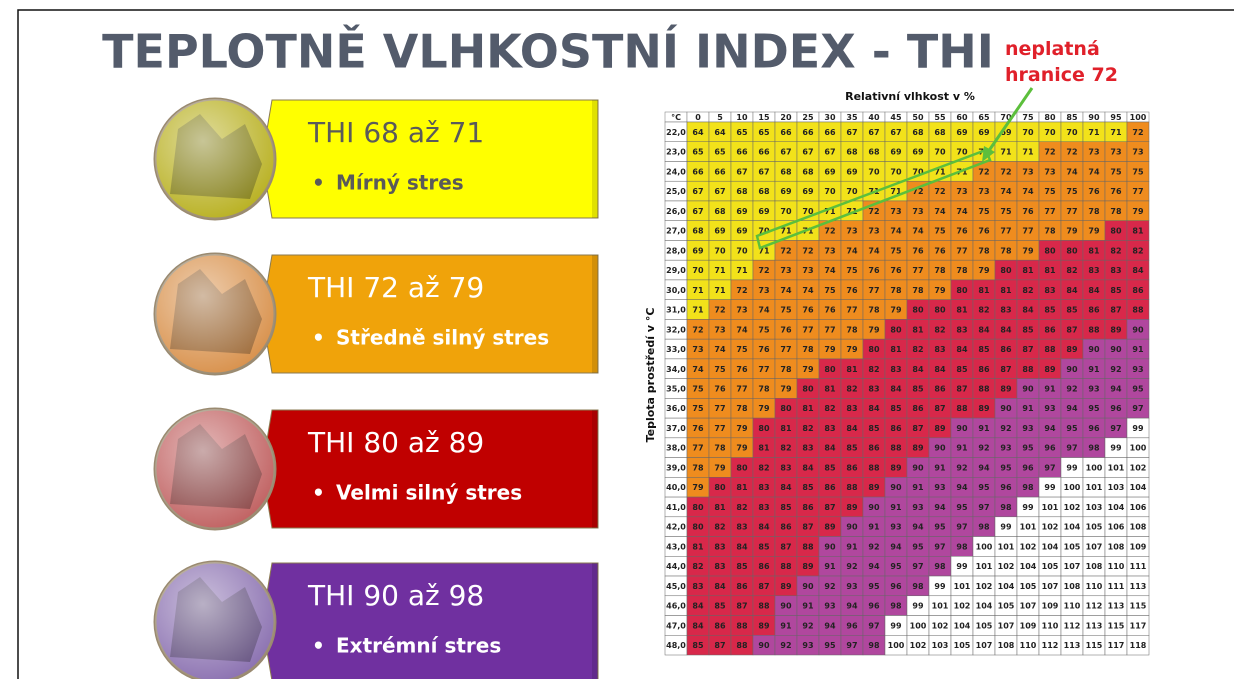 This screenshot has height=679, width=1234. Describe the element at coordinates (676, 250) in the screenshot. I see `row-header: 28,0` at that location.